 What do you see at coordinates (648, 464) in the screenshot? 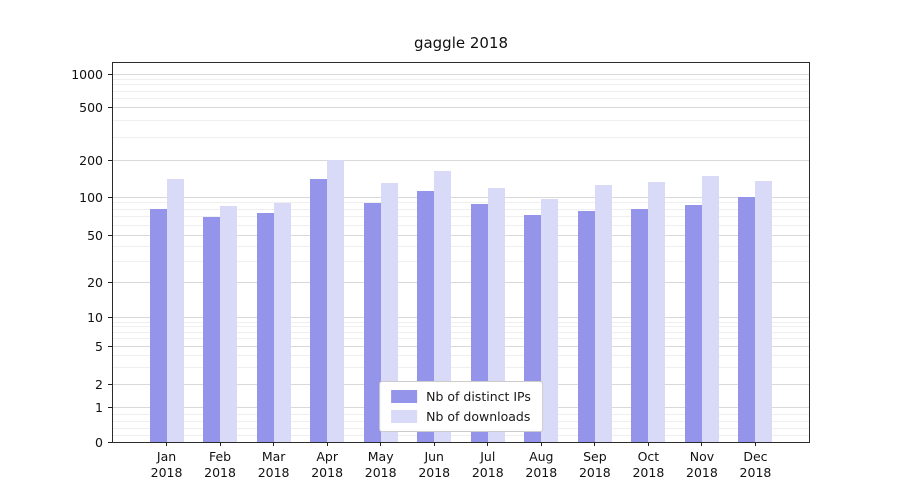
I see `x-tick-label: Oct 2018` at bounding box center [648, 464].